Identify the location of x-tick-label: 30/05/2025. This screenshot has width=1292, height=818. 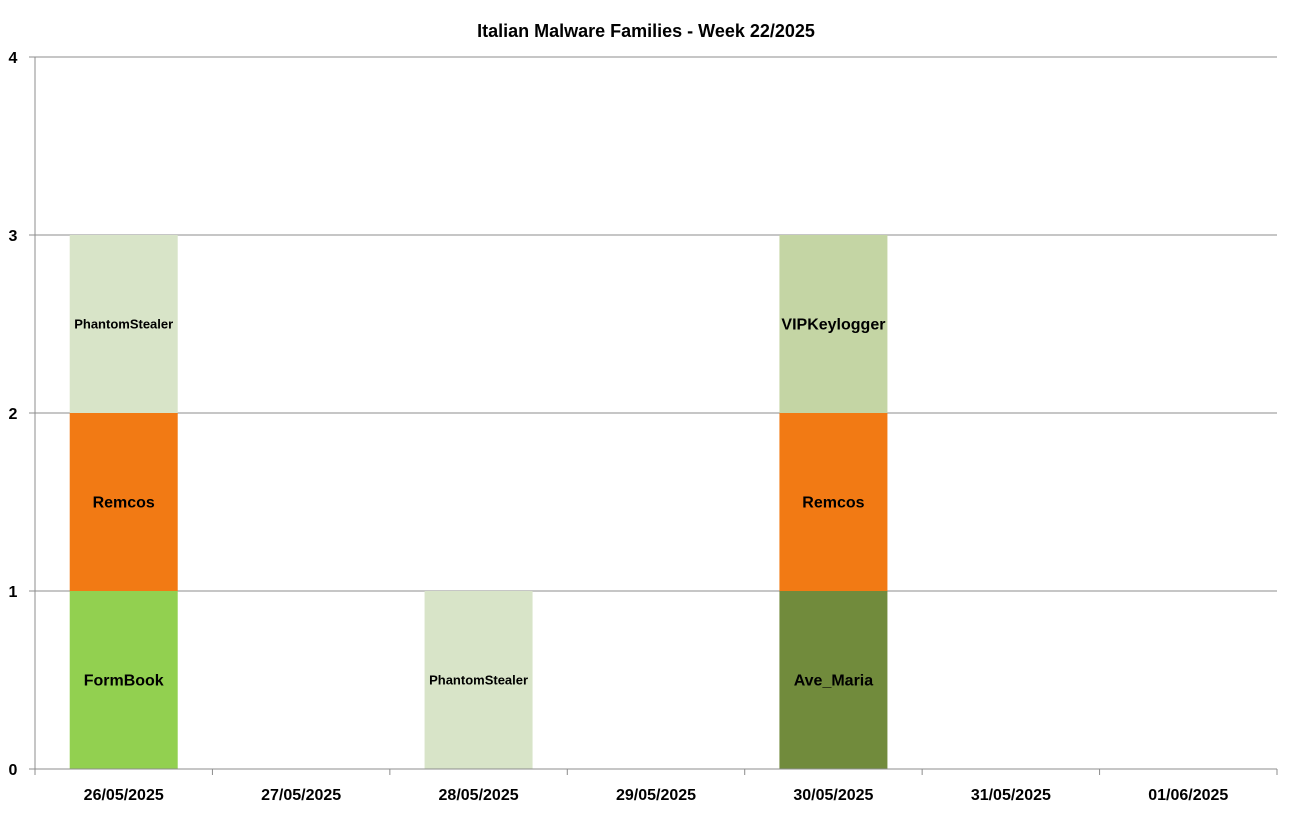
(833, 795).